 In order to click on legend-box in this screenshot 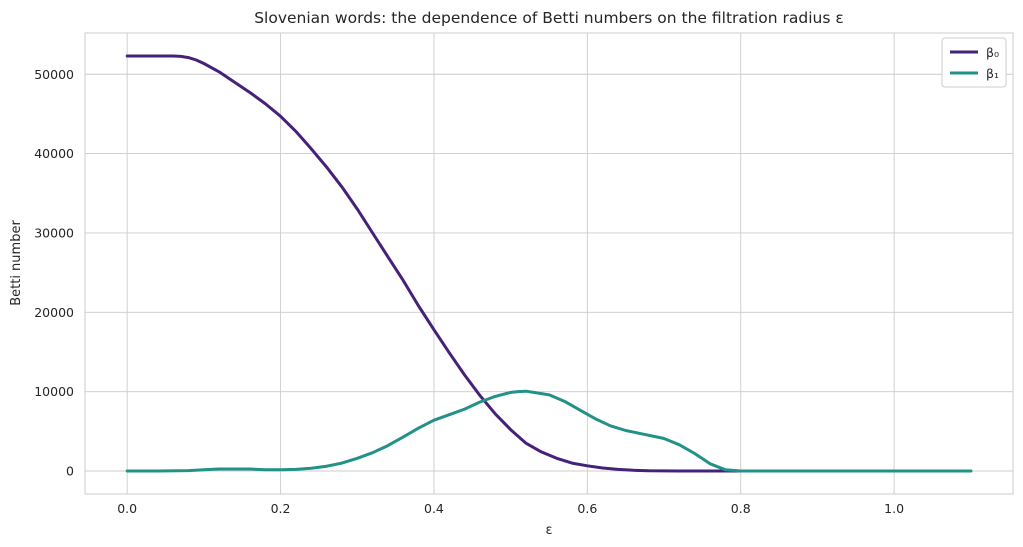, I will do `click(974, 62)`.